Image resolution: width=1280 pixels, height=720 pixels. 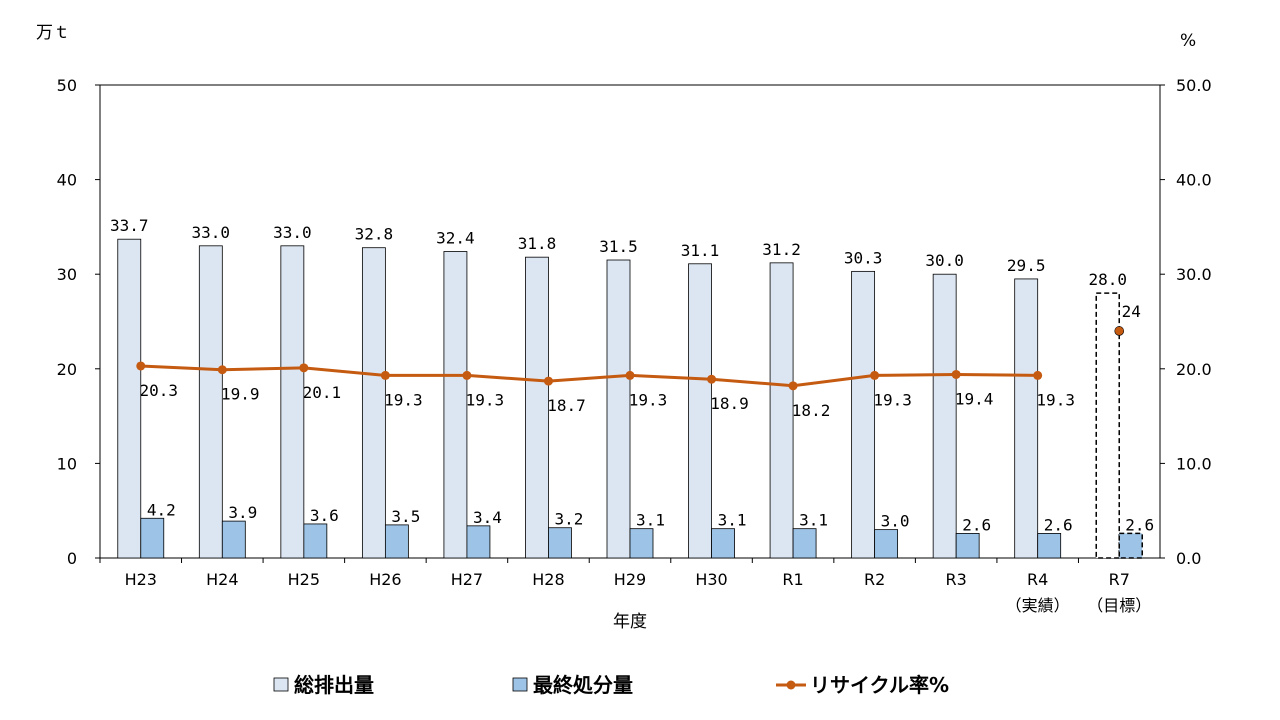 What do you see at coordinates (781, 249) in the screenshot?
I see `total-emissions-label: 31.2` at bounding box center [781, 249].